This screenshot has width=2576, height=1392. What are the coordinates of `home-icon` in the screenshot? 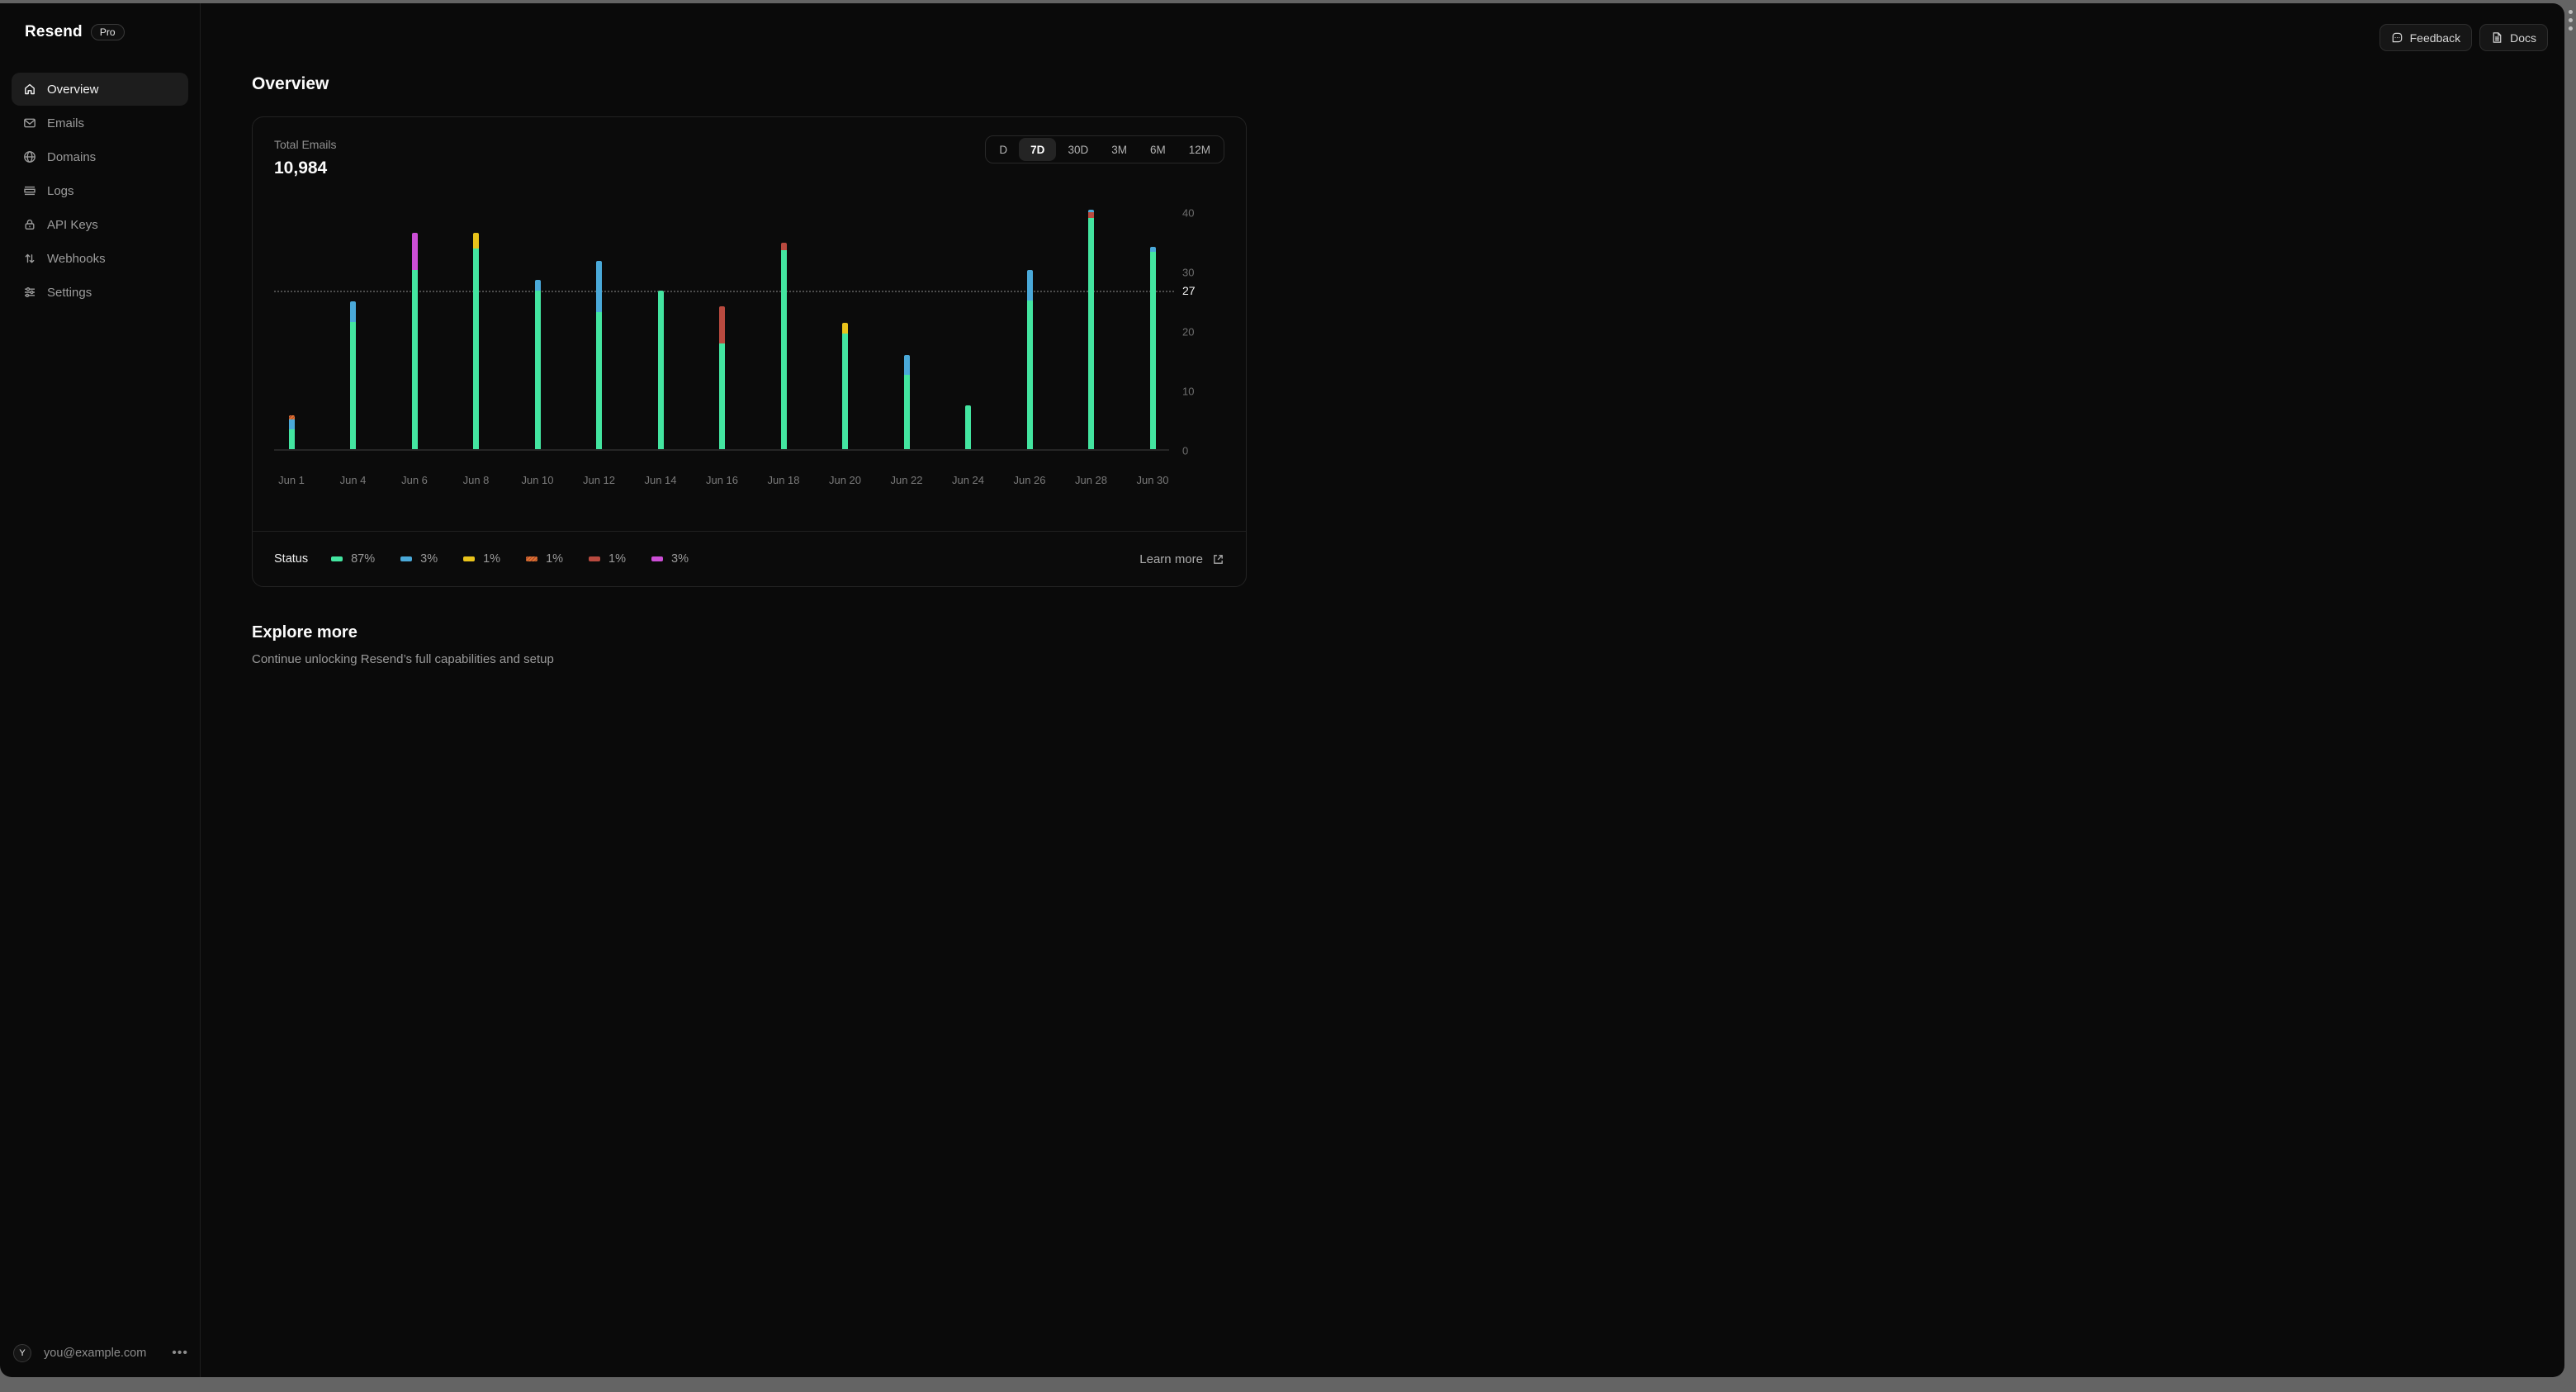 It's located at (29, 89).